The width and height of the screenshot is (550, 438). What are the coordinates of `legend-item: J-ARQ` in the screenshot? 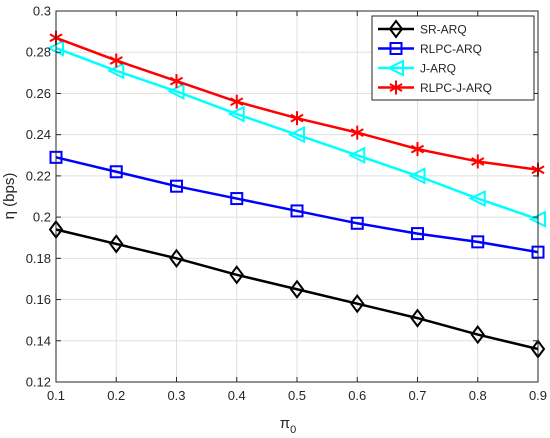 It's located at (417, 68).